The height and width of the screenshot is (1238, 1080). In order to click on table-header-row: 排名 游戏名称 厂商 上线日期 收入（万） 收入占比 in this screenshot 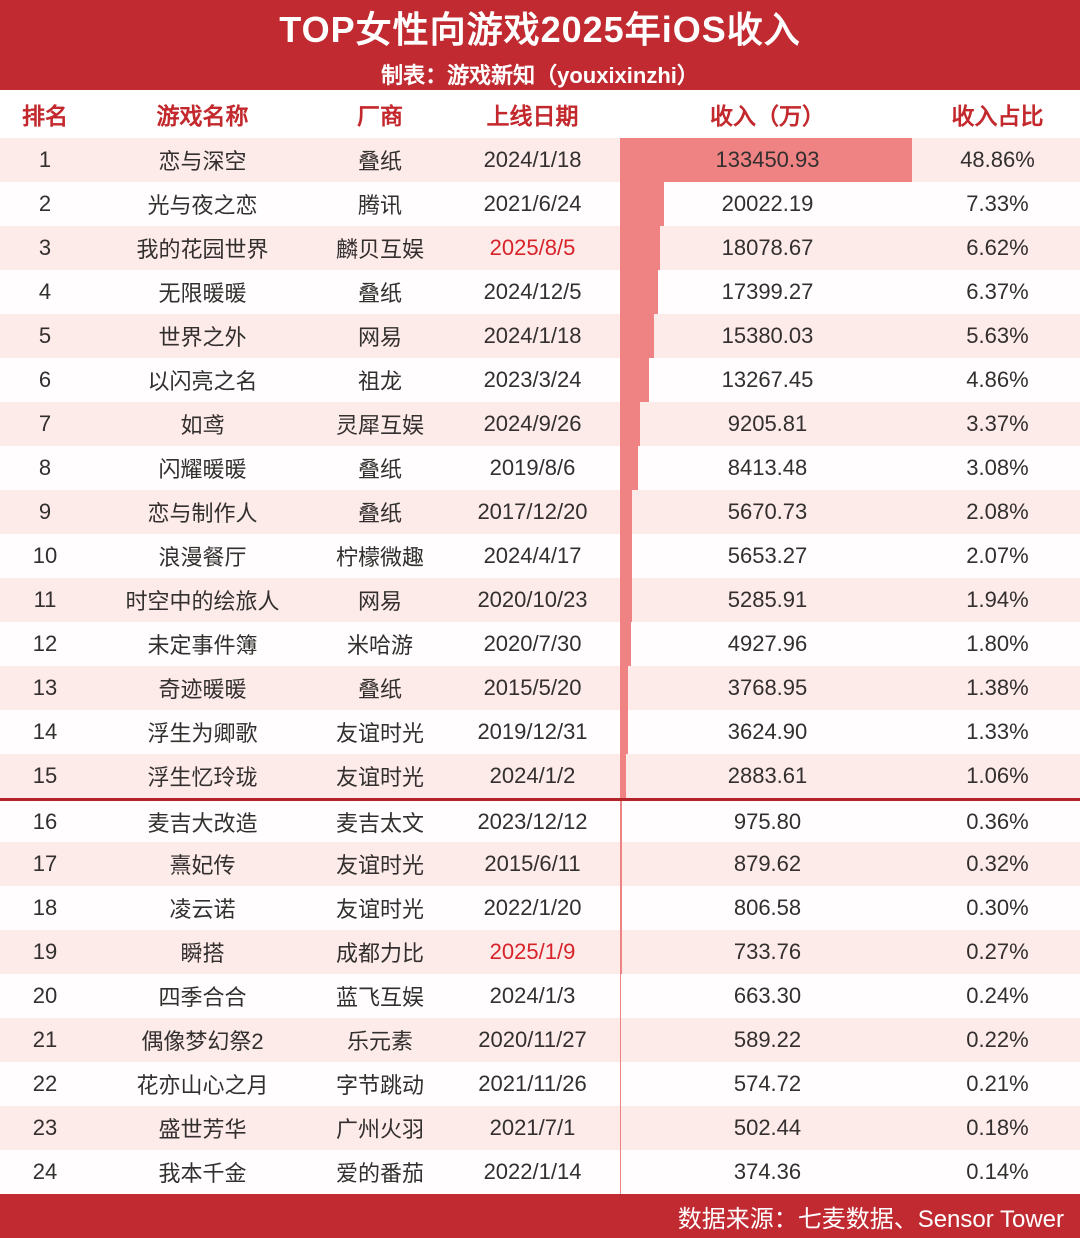, I will do `click(540, 114)`.